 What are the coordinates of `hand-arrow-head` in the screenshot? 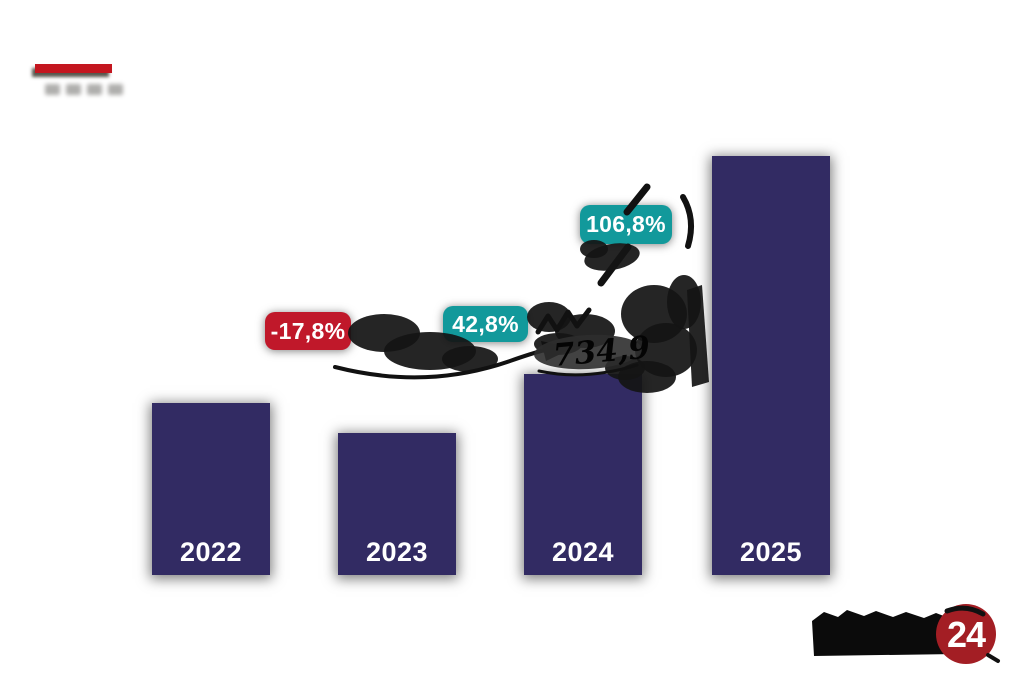 It's located at (557, 351).